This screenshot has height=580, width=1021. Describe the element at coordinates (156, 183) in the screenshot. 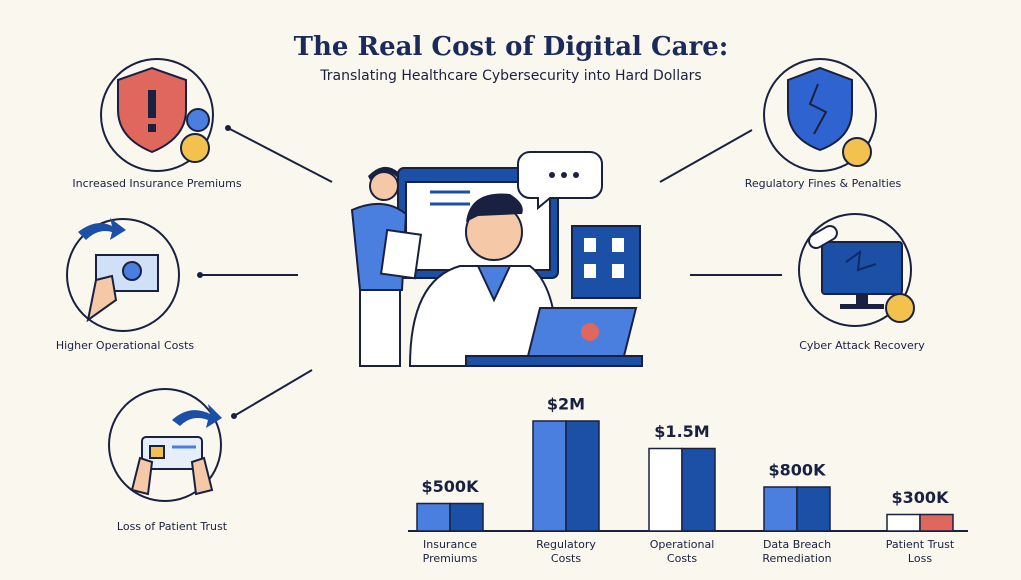

I see `callout-label: Increased Insurance Premiums` at that location.